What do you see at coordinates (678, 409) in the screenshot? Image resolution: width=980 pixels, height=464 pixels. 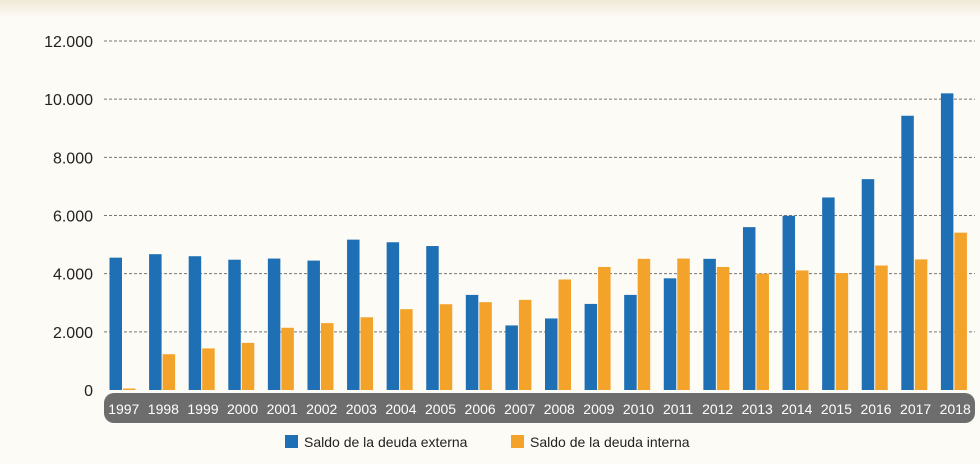 I see `x-tick-label: 2011` at bounding box center [678, 409].